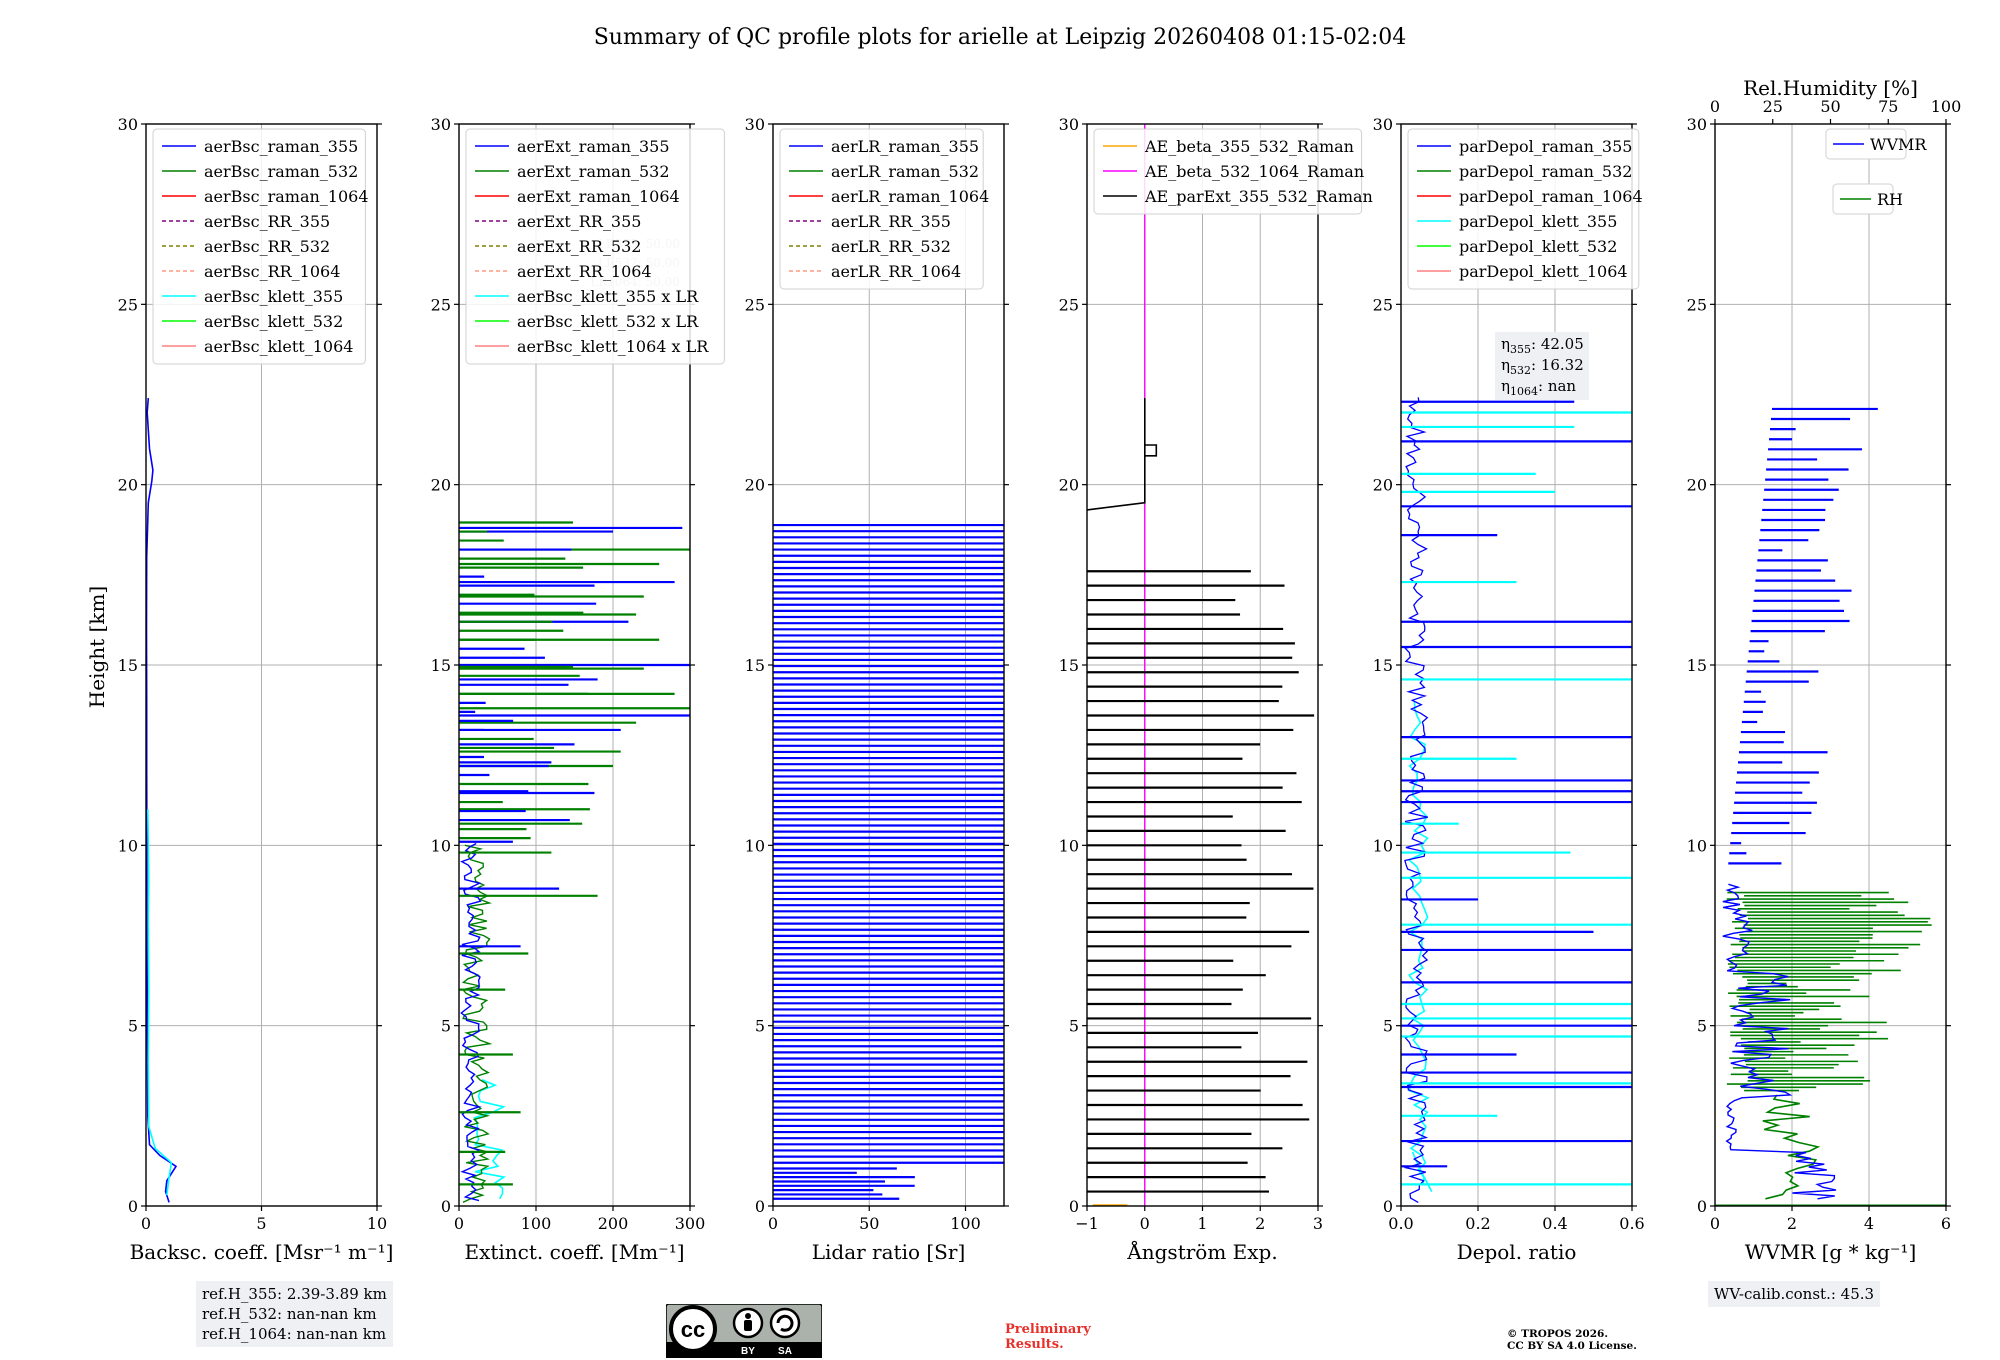 This screenshot has width=2000, height=1360. Describe the element at coordinates (598, 196) in the screenshot. I see `legend-entry: aerExt_raman_1064` at that location.